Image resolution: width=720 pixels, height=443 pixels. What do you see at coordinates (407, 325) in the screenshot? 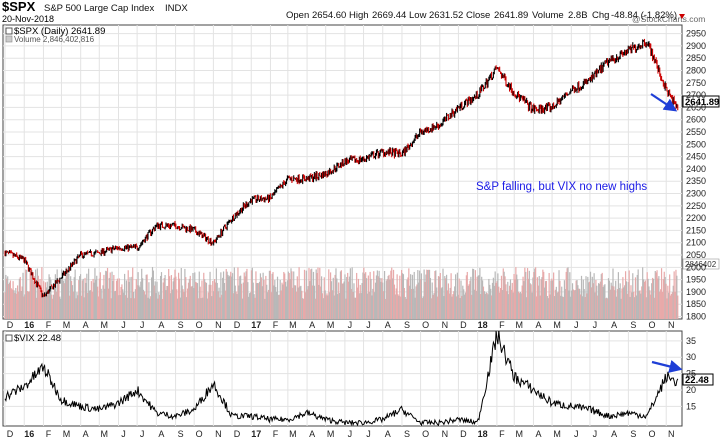
I see `price-x-tick: S` at bounding box center [407, 325].